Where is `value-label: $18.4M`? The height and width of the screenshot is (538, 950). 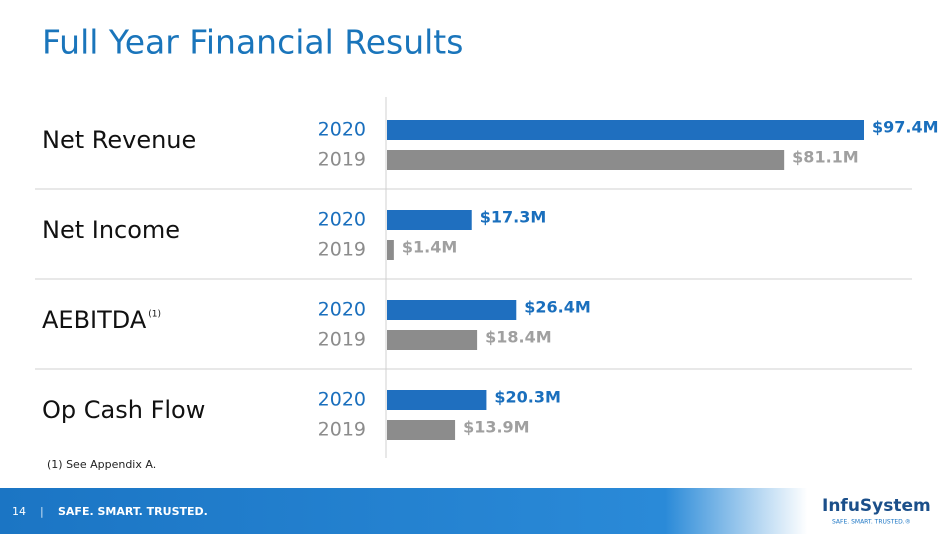 value-label: $18.4M is located at coordinates (518, 337).